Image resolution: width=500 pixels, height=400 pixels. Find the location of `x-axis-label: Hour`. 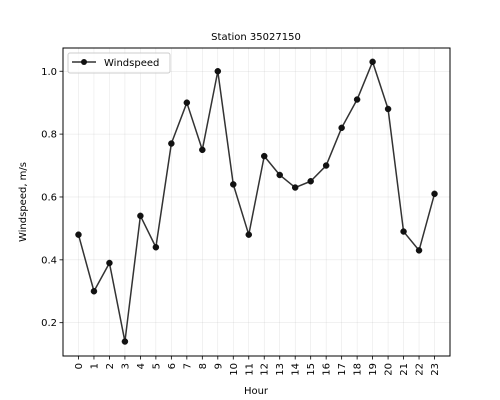

x-axis-label: Hour is located at coordinates (256, 391).